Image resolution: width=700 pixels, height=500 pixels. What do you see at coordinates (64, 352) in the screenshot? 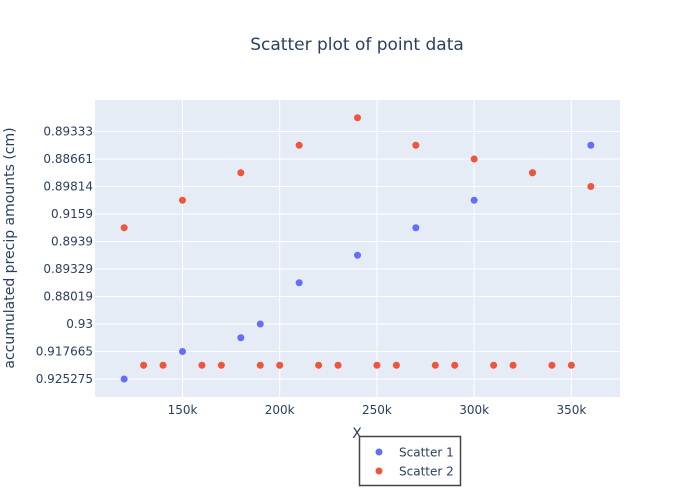
I see `y-tick-label: 0.917665` at bounding box center [64, 352].